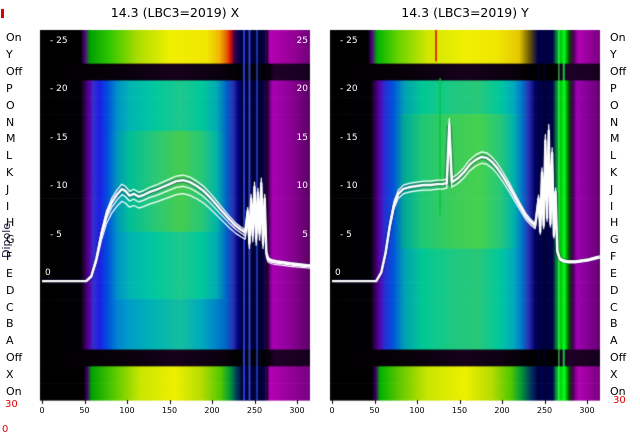  What do you see at coordinates (302, 40) in the screenshot?
I see `y-tick-outer-25: 25` at bounding box center [302, 40].